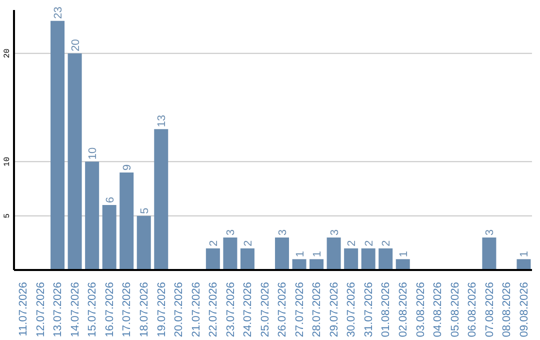 Image resolution: width=540 pixels, height=340 pixels. Describe the element at coordinates (317, 310) in the screenshot. I see `x-tick-label: 28.07.2026` at that location.